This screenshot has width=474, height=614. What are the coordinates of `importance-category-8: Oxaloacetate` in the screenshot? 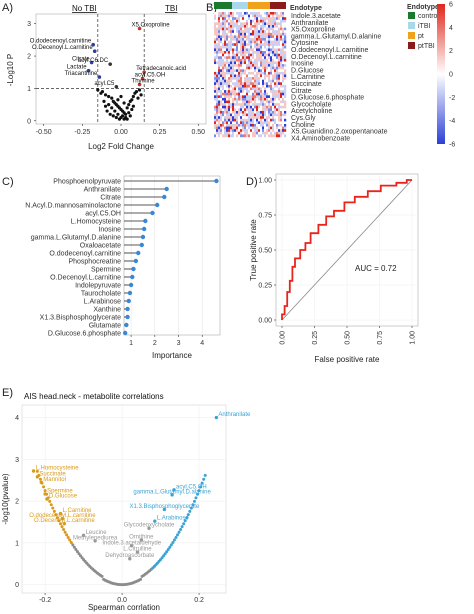 It's located at (100, 246).